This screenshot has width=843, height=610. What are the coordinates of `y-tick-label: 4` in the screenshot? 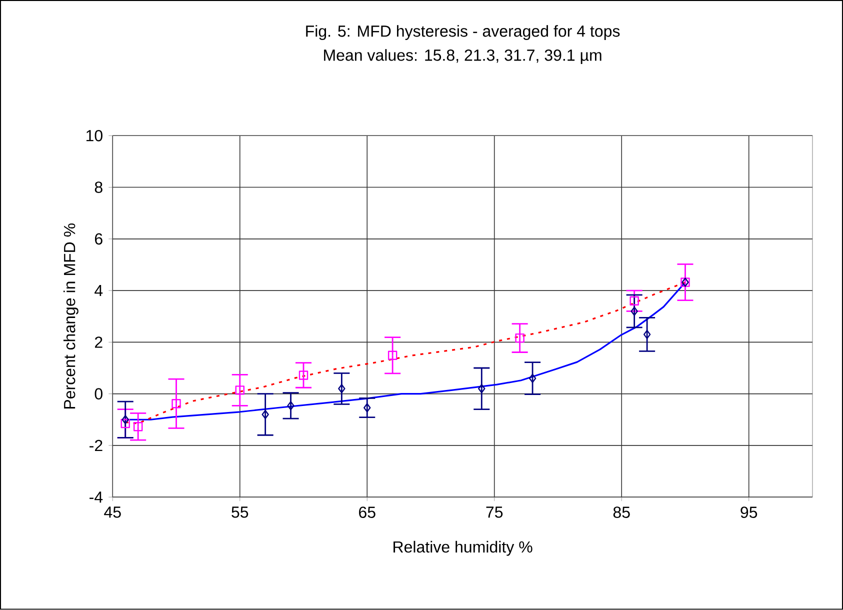 It's located at (98, 290).